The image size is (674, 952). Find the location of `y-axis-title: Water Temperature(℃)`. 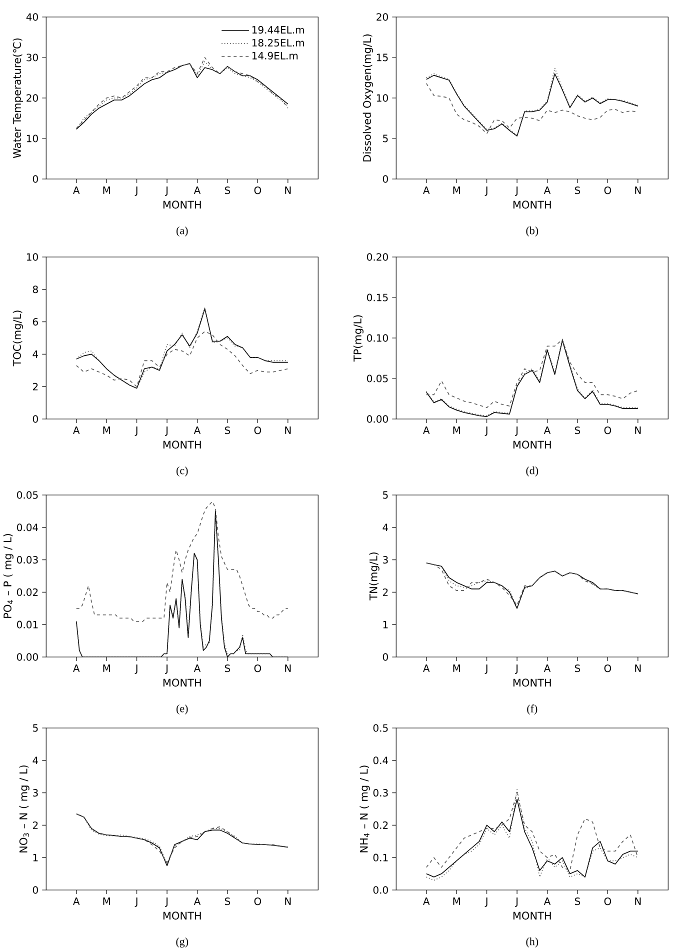

y-axis-title: Water Temperature(℃) is located at coordinates (17, 98).